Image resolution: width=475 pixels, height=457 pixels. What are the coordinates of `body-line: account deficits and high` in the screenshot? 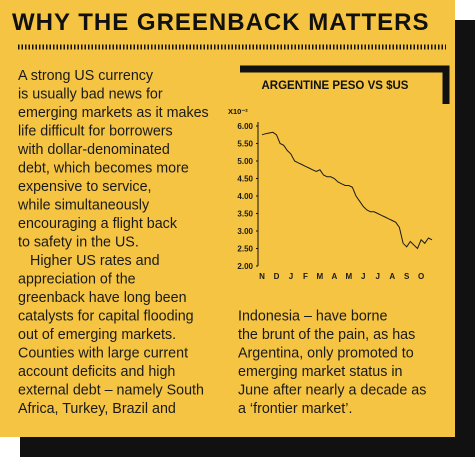 It's located at (96, 372).